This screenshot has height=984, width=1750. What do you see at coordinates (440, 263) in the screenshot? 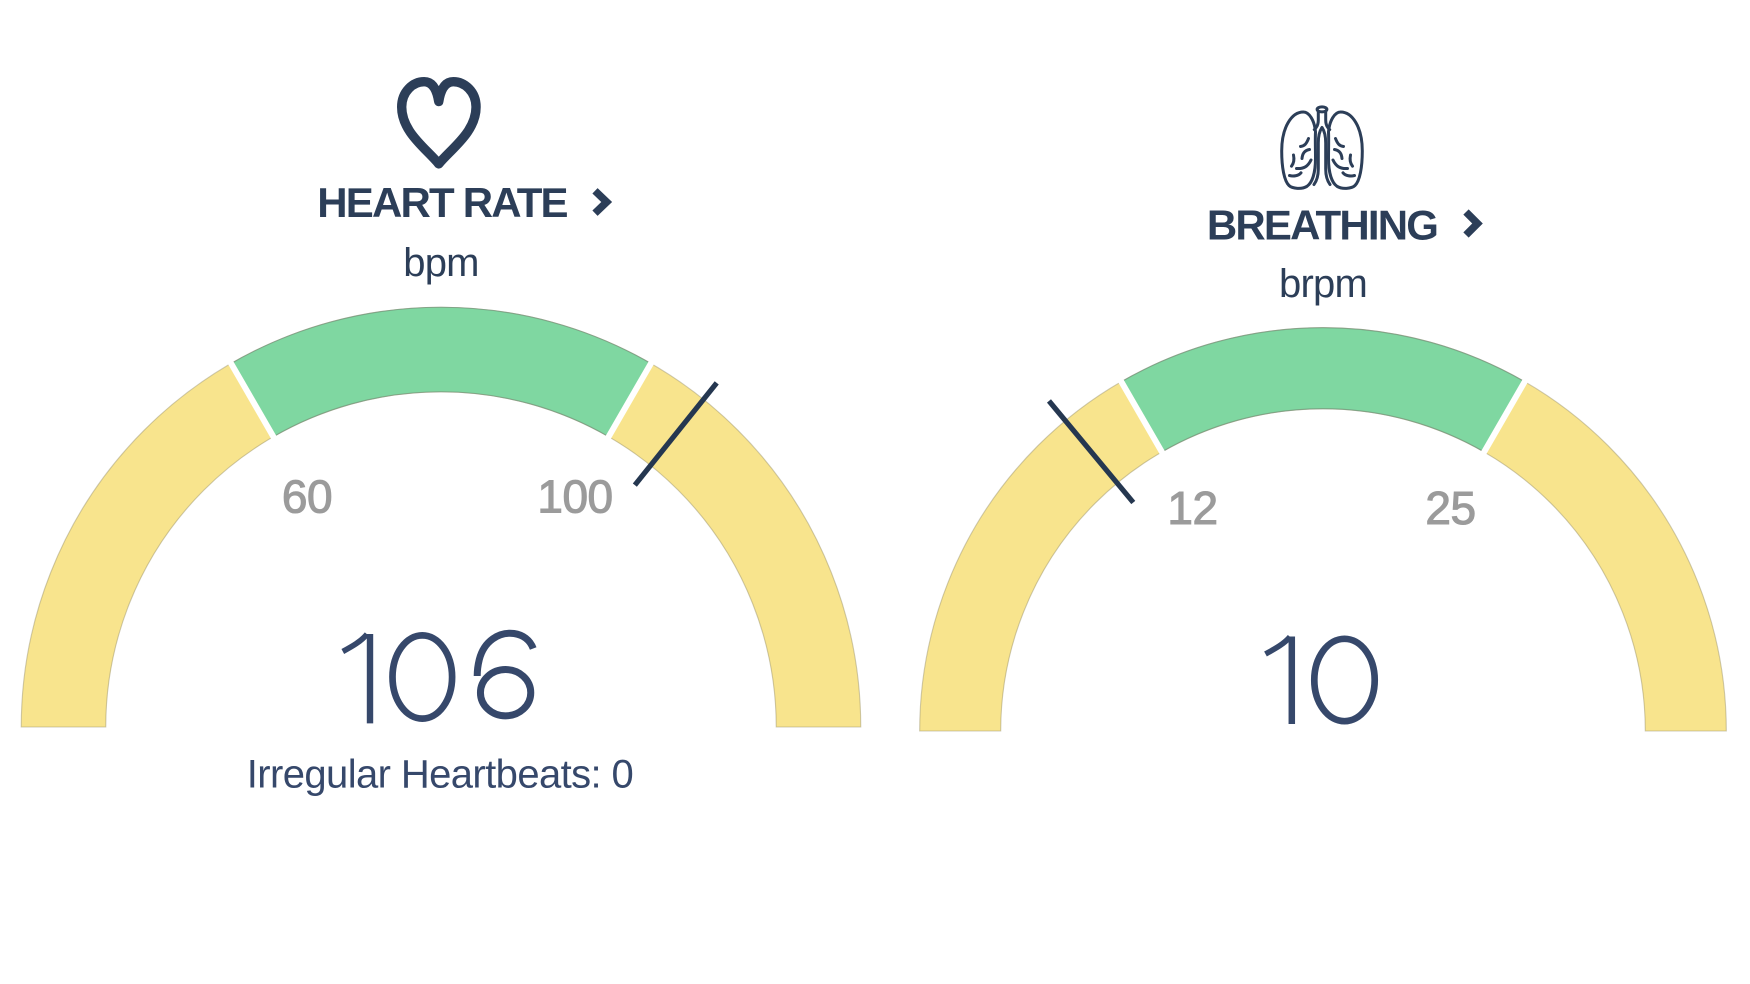
I see `svg-text: bpm` at bounding box center [440, 263].